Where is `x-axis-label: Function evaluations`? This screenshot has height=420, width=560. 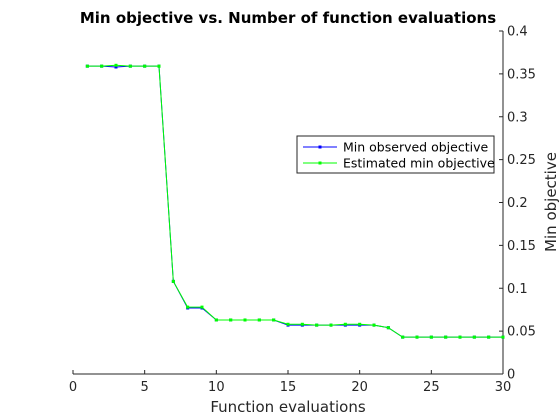
x-axis-label: Function evaluations is located at coordinates (287, 407).